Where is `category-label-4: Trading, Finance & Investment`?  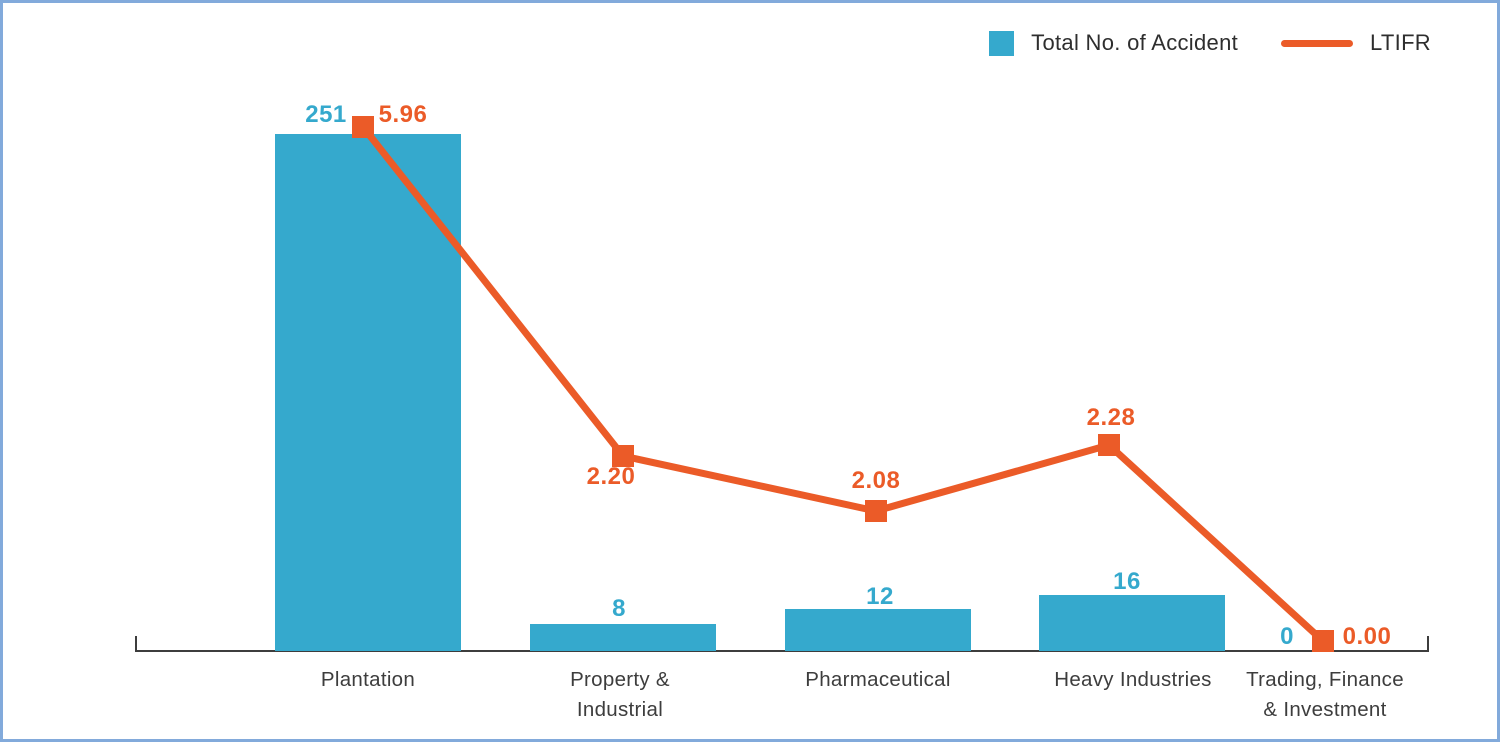
category-label-4: Trading, Finance & Investment is located at coordinates (1325, 694).